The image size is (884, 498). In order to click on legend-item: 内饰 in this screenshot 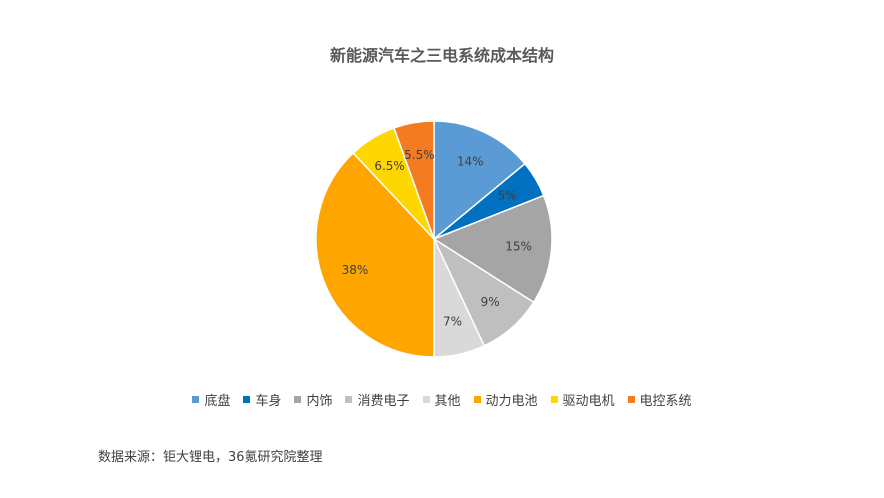, I will do `click(313, 399)`.